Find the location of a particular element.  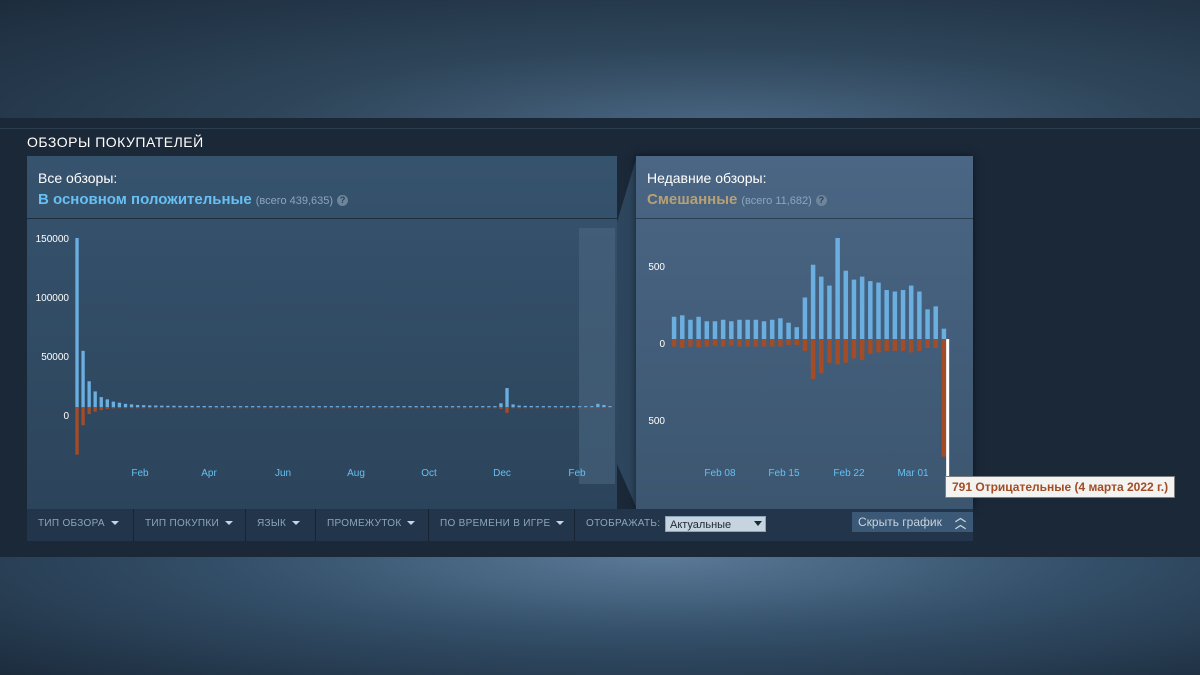

recent-reviews-chart-svg: 500 0 500 Feb 08 Feb 15 Feb 22 Mar 01 is located at coordinates (804, 364).